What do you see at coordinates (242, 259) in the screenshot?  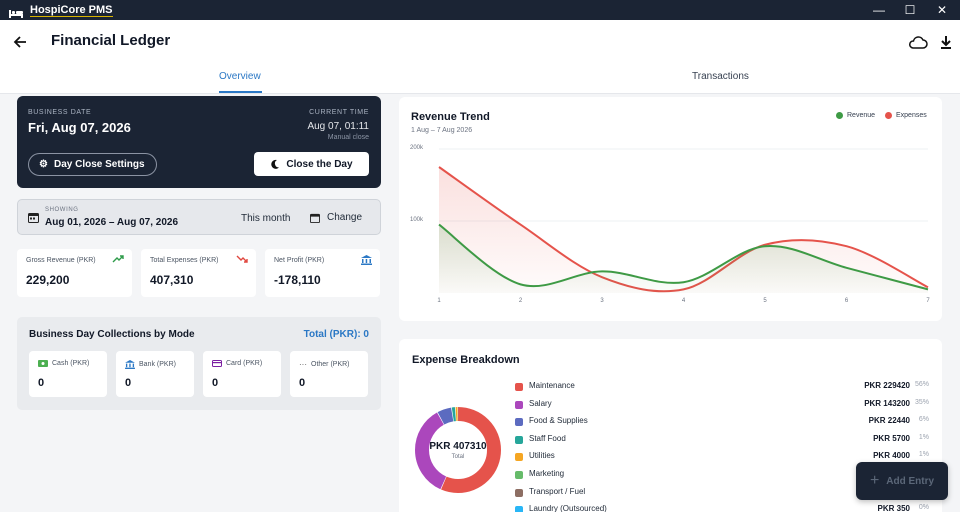 I see `trending-down-icon` at bounding box center [242, 259].